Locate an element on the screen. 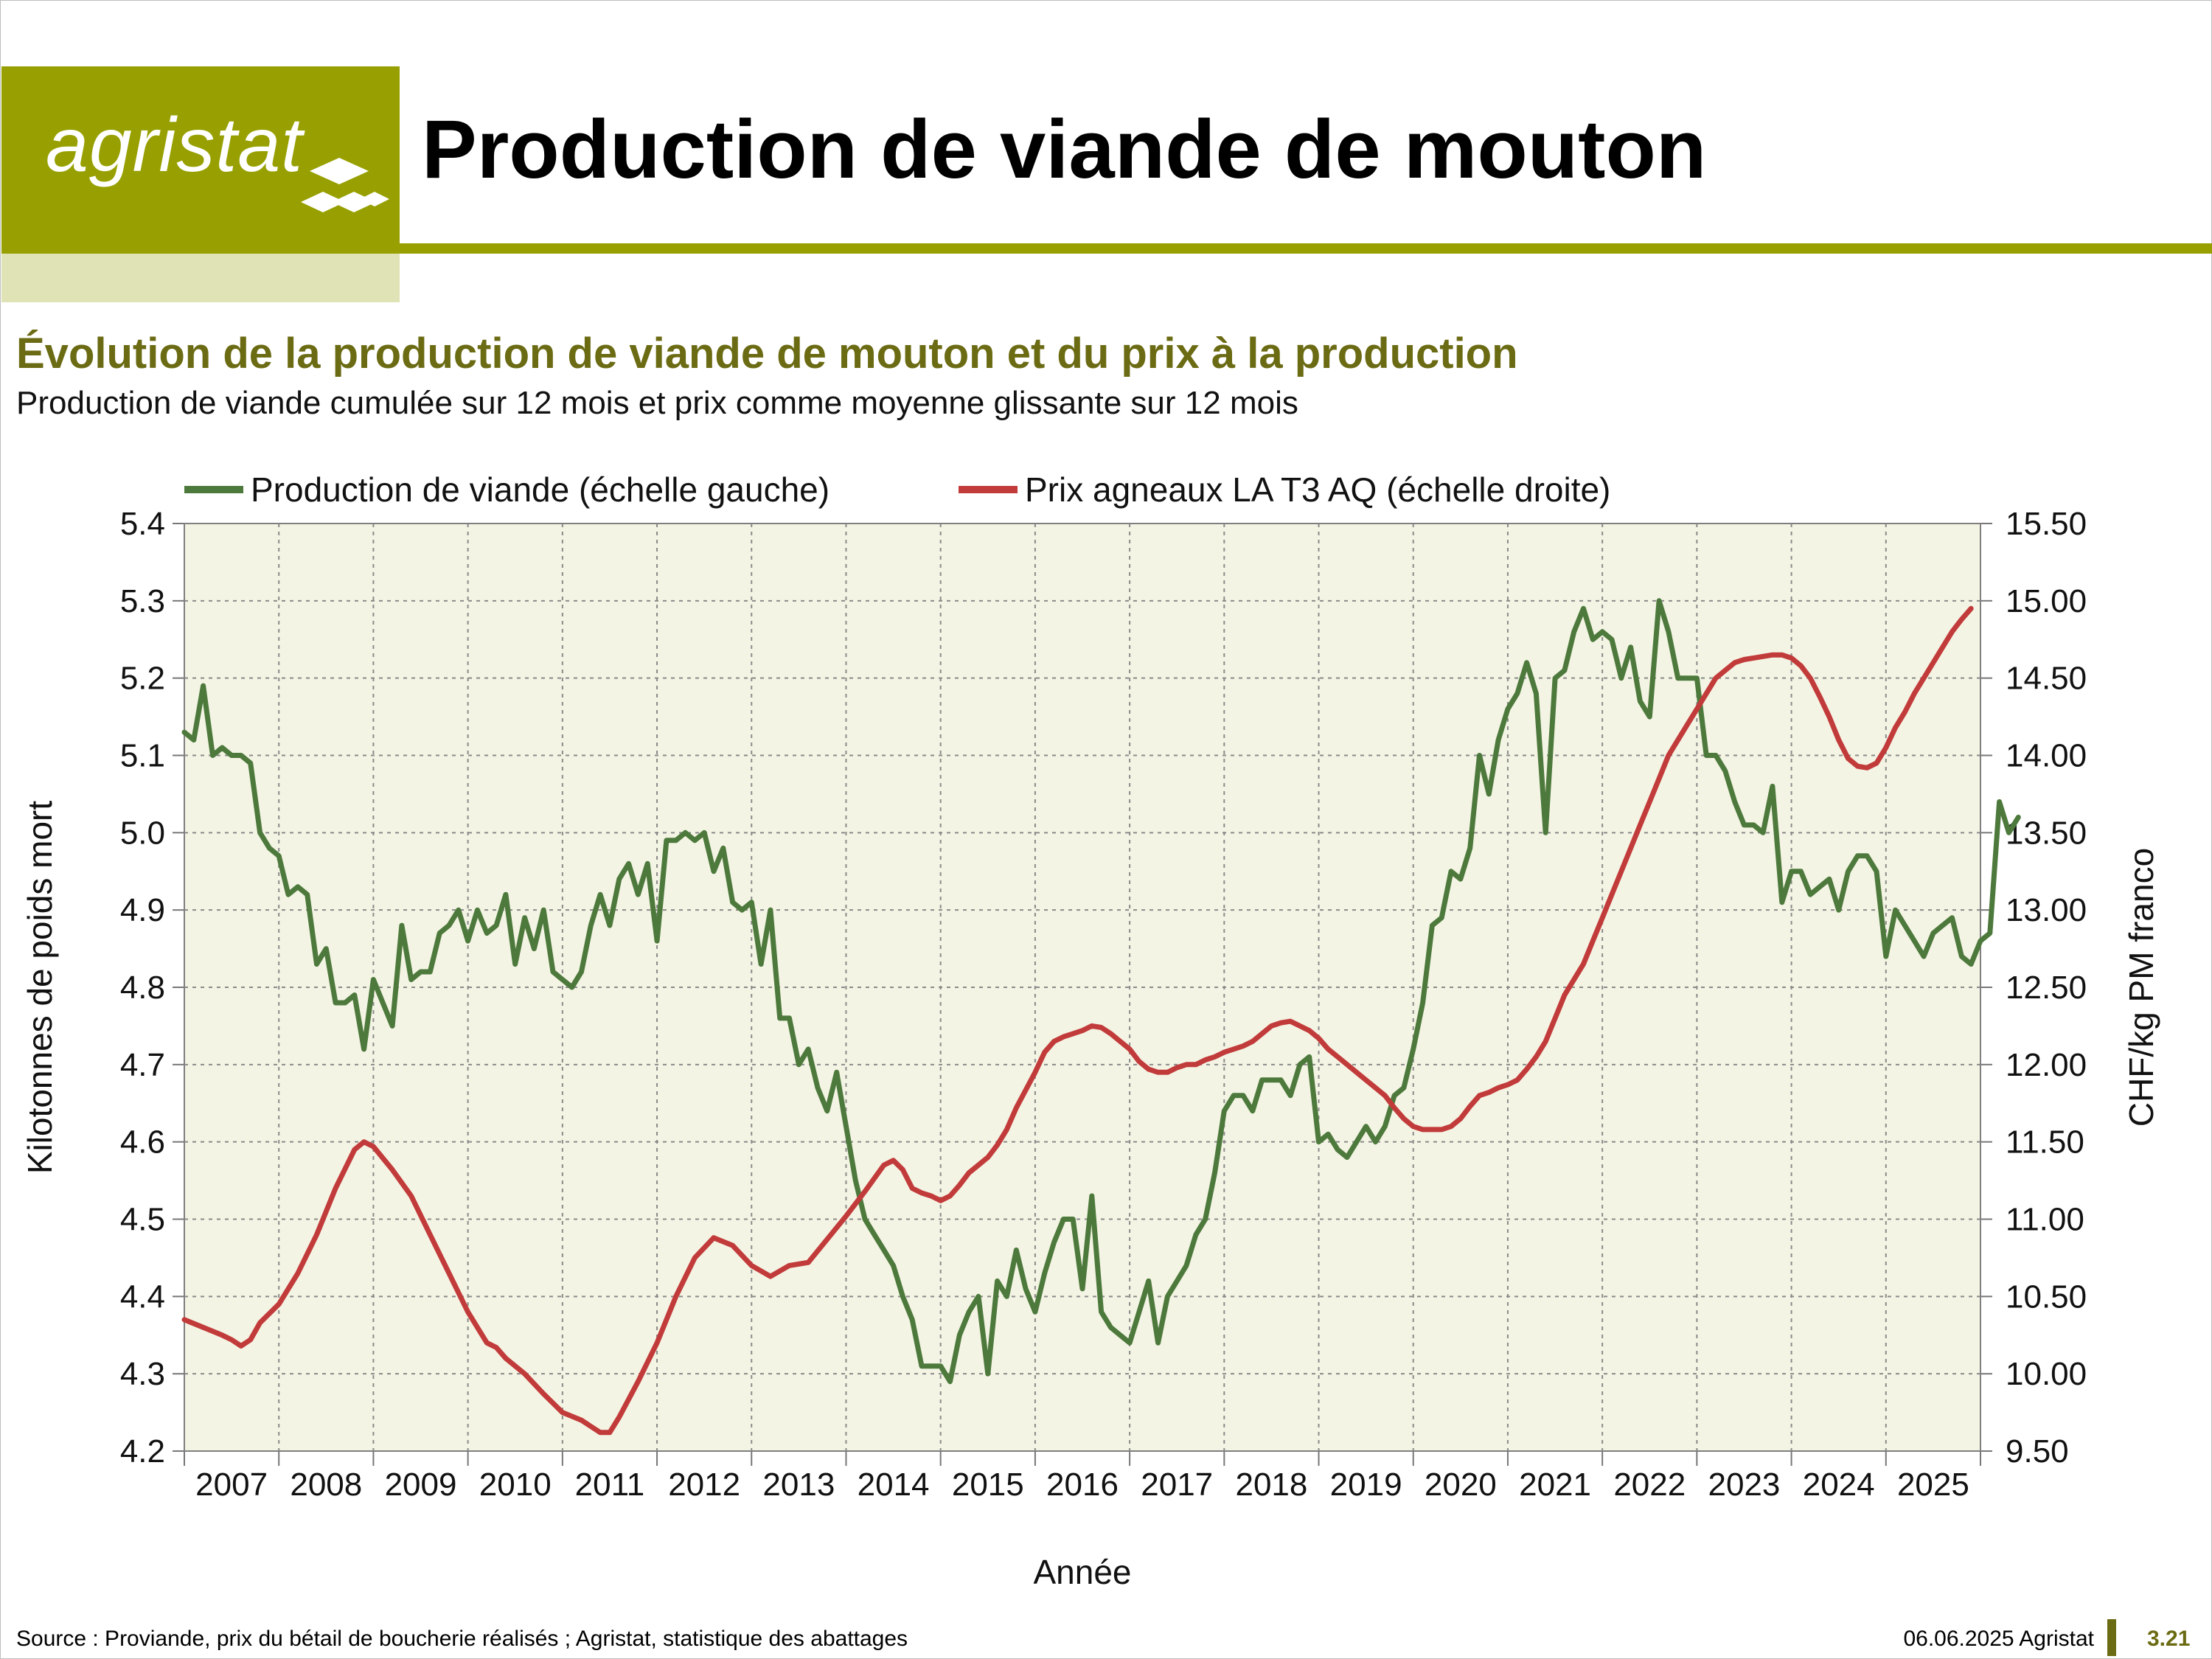 The width and height of the screenshot is (2212, 1659). y-left-axis-title: Kilotonnes de poids mort is located at coordinates (40, 988).